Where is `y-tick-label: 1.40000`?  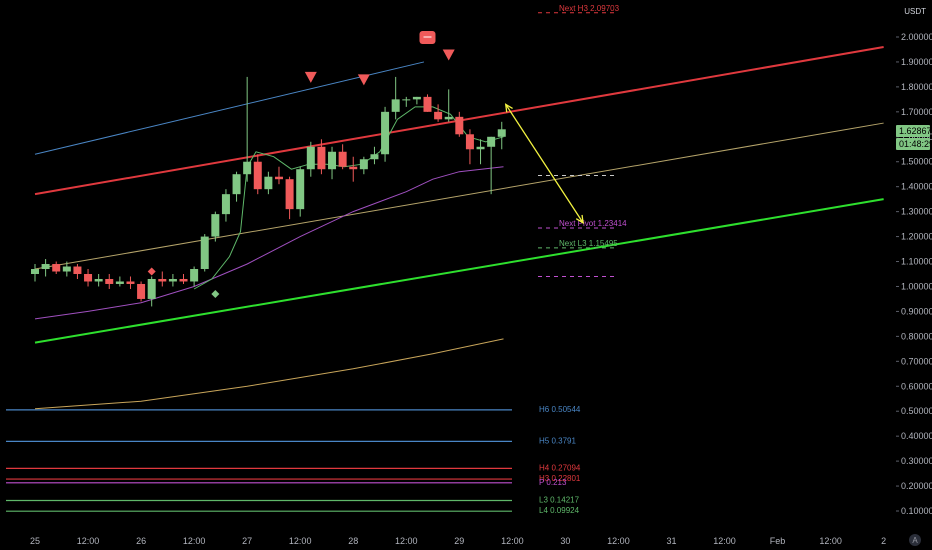
y-tick-label: 1.40000 is located at coordinates (916, 187).